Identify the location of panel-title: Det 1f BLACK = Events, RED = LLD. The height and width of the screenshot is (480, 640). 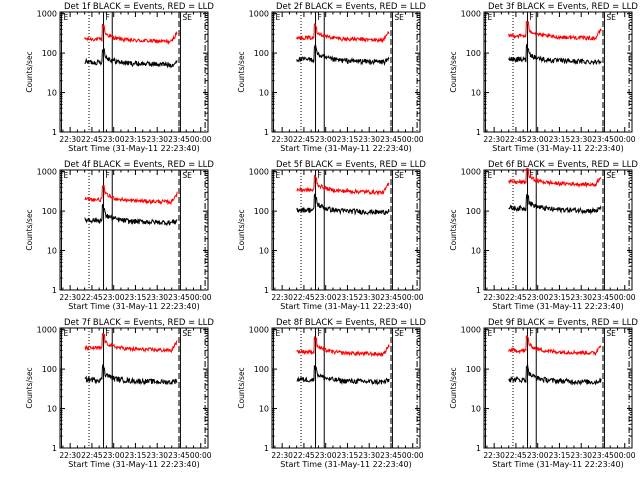
(139, 7).